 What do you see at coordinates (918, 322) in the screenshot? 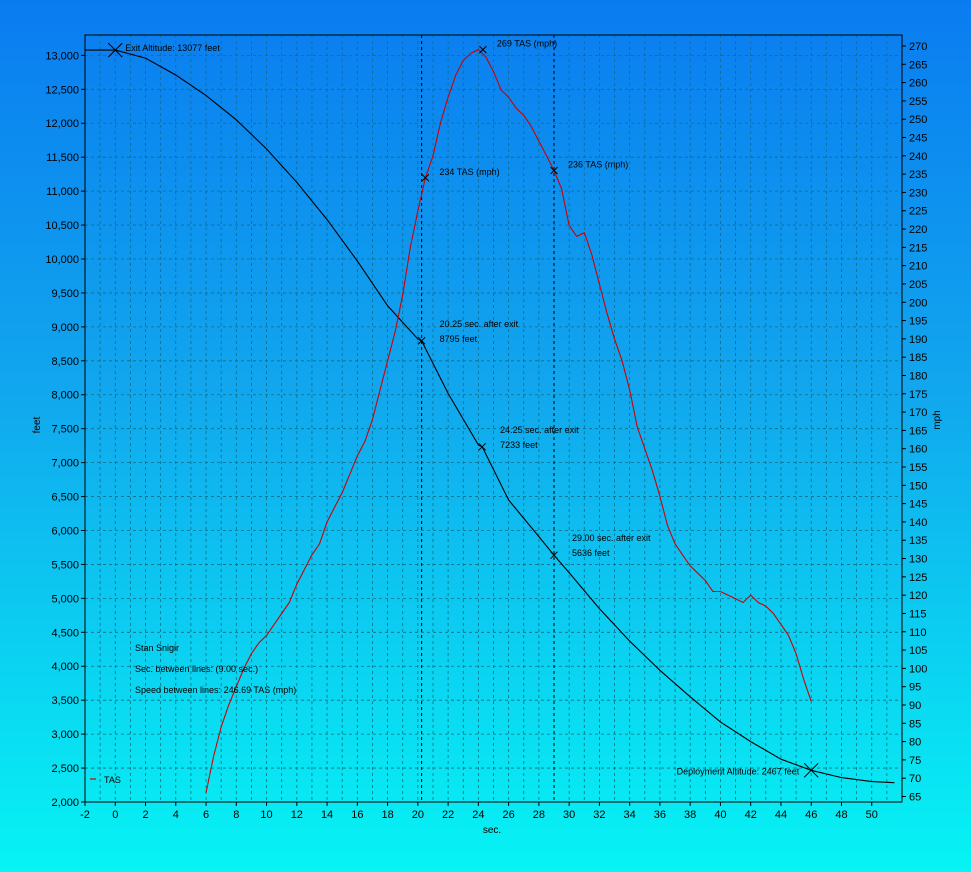
I see `y2-tick-label: 195` at bounding box center [918, 322].